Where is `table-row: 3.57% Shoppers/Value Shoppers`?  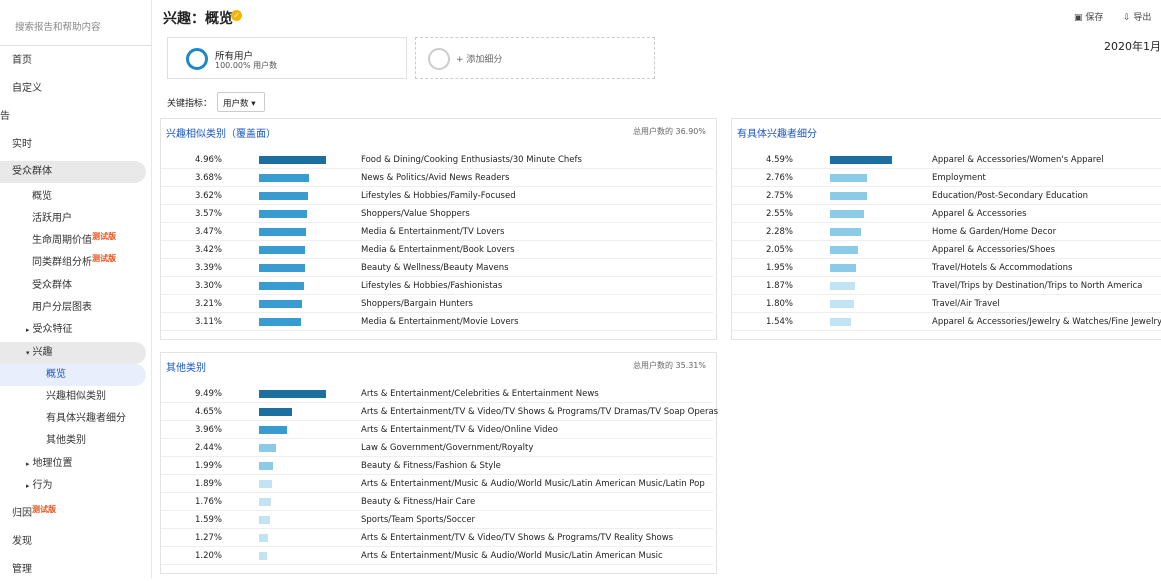 table-row: 3.57% Shoppers/Value Shoppers is located at coordinates (437, 214).